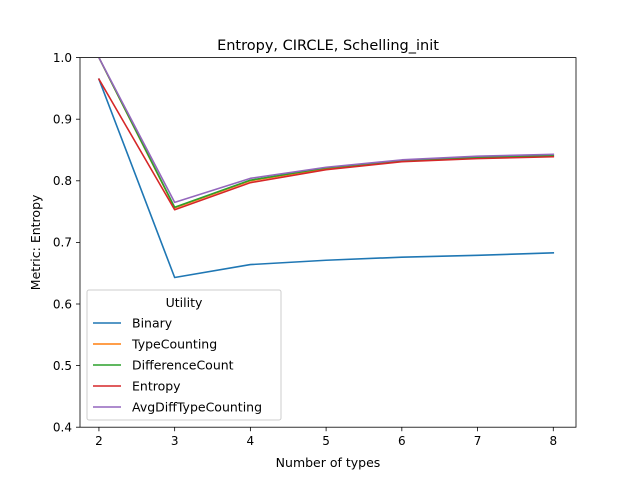 This screenshot has width=640, height=480. What do you see at coordinates (478, 441) in the screenshot?
I see `x-tick-label: 7` at bounding box center [478, 441].